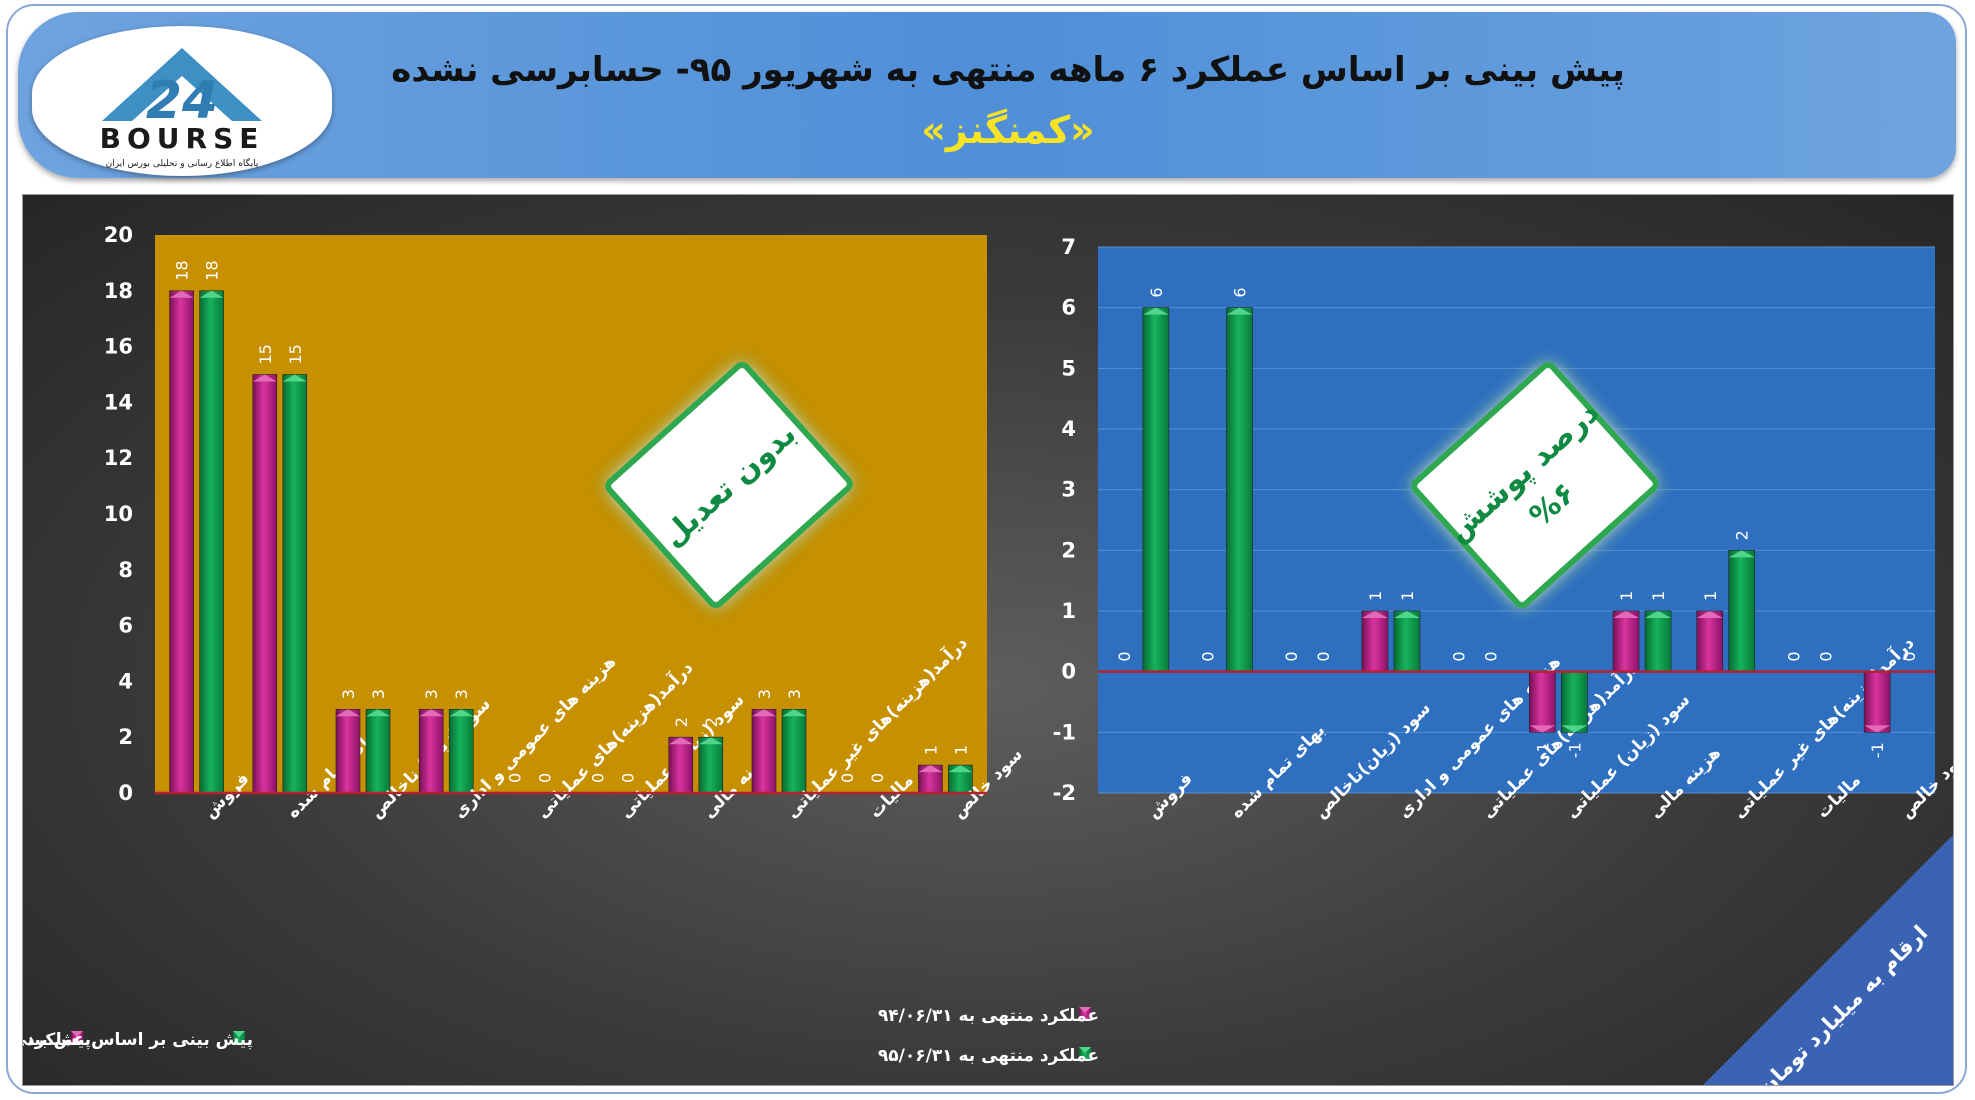  Describe the element at coordinates (987, 95) in the screenshot. I see `header-banner` at that location.